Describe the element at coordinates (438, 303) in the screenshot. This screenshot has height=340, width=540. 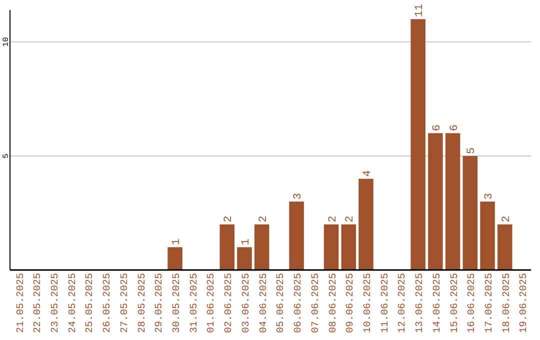
I see `x-tick-label: 14.06.2025` at that location.